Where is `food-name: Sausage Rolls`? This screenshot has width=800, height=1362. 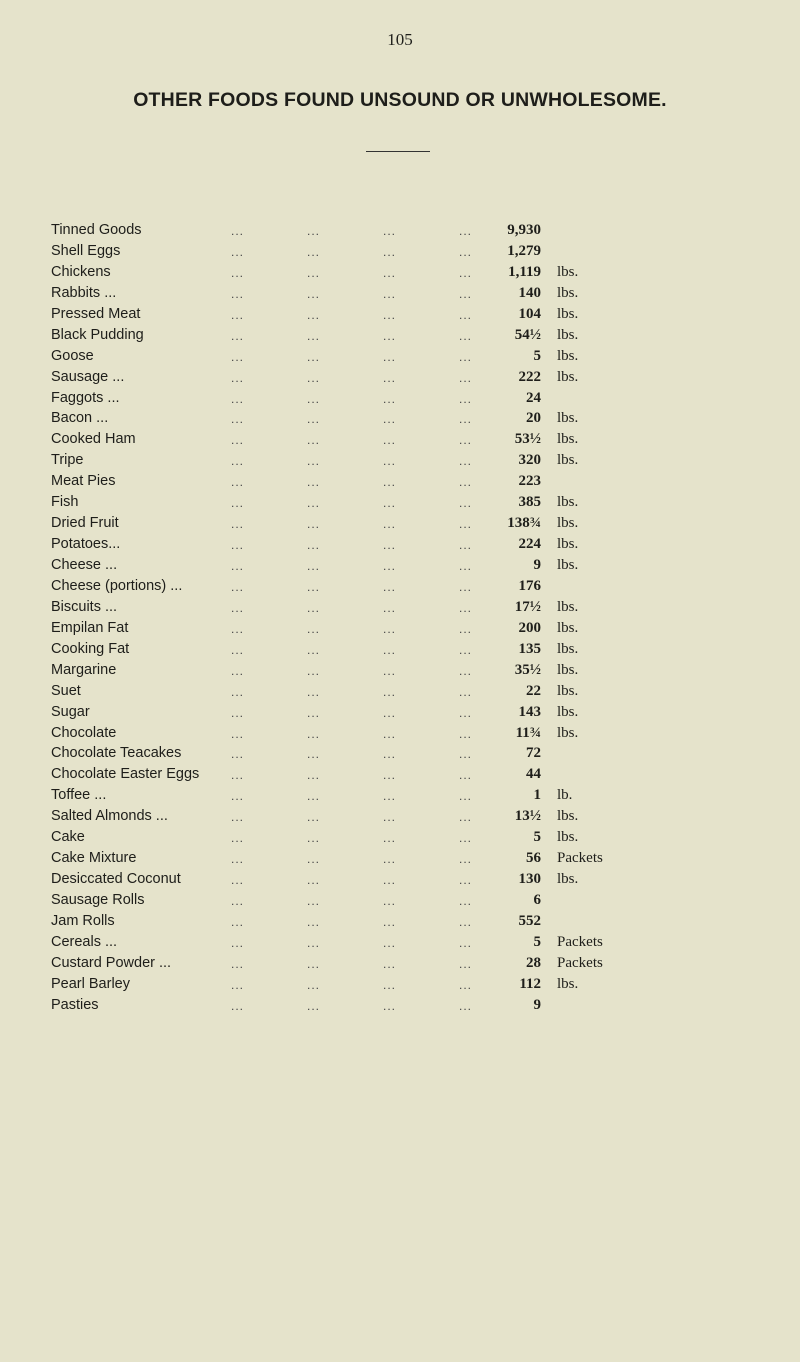 food-name: Sausage Rolls is located at coordinates (98, 900).